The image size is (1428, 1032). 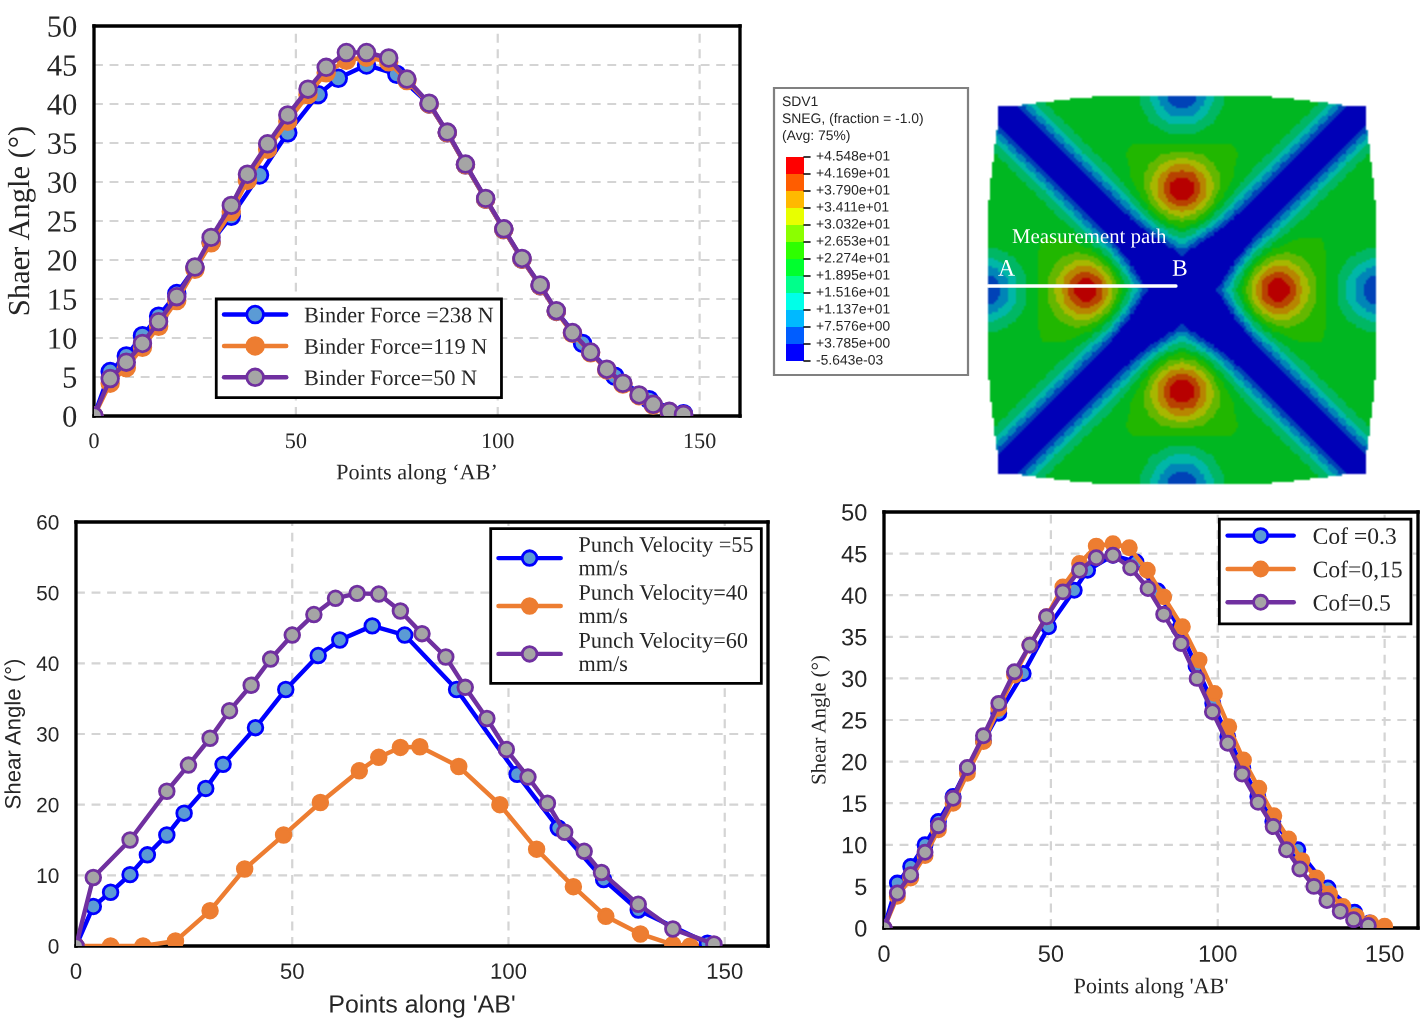 What do you see at coordinates (1006, 268) in the screenshot?
I see `text: A` at bounding box center [1006, 268].